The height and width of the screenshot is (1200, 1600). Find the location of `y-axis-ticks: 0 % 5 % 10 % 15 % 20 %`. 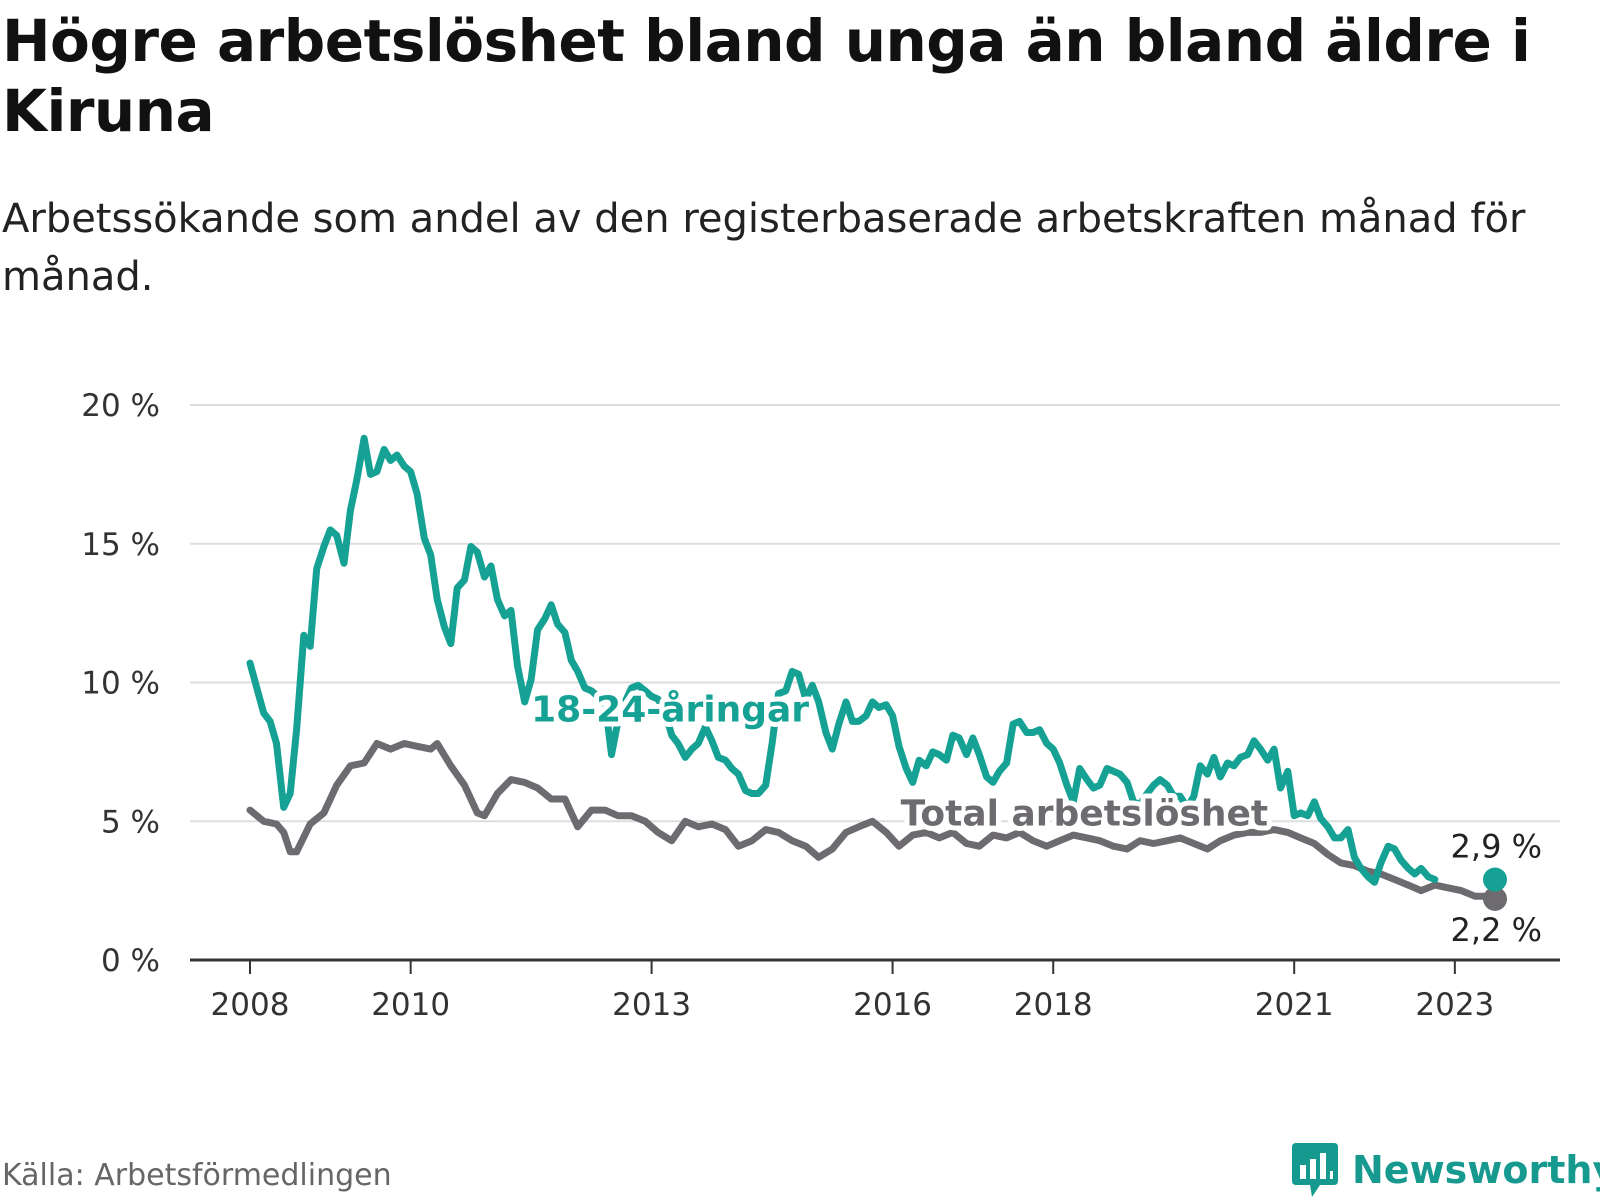

y-axis-ticks: 0 % 5 % 10 % 15 % 20 % is located at coordinates (120, 683).